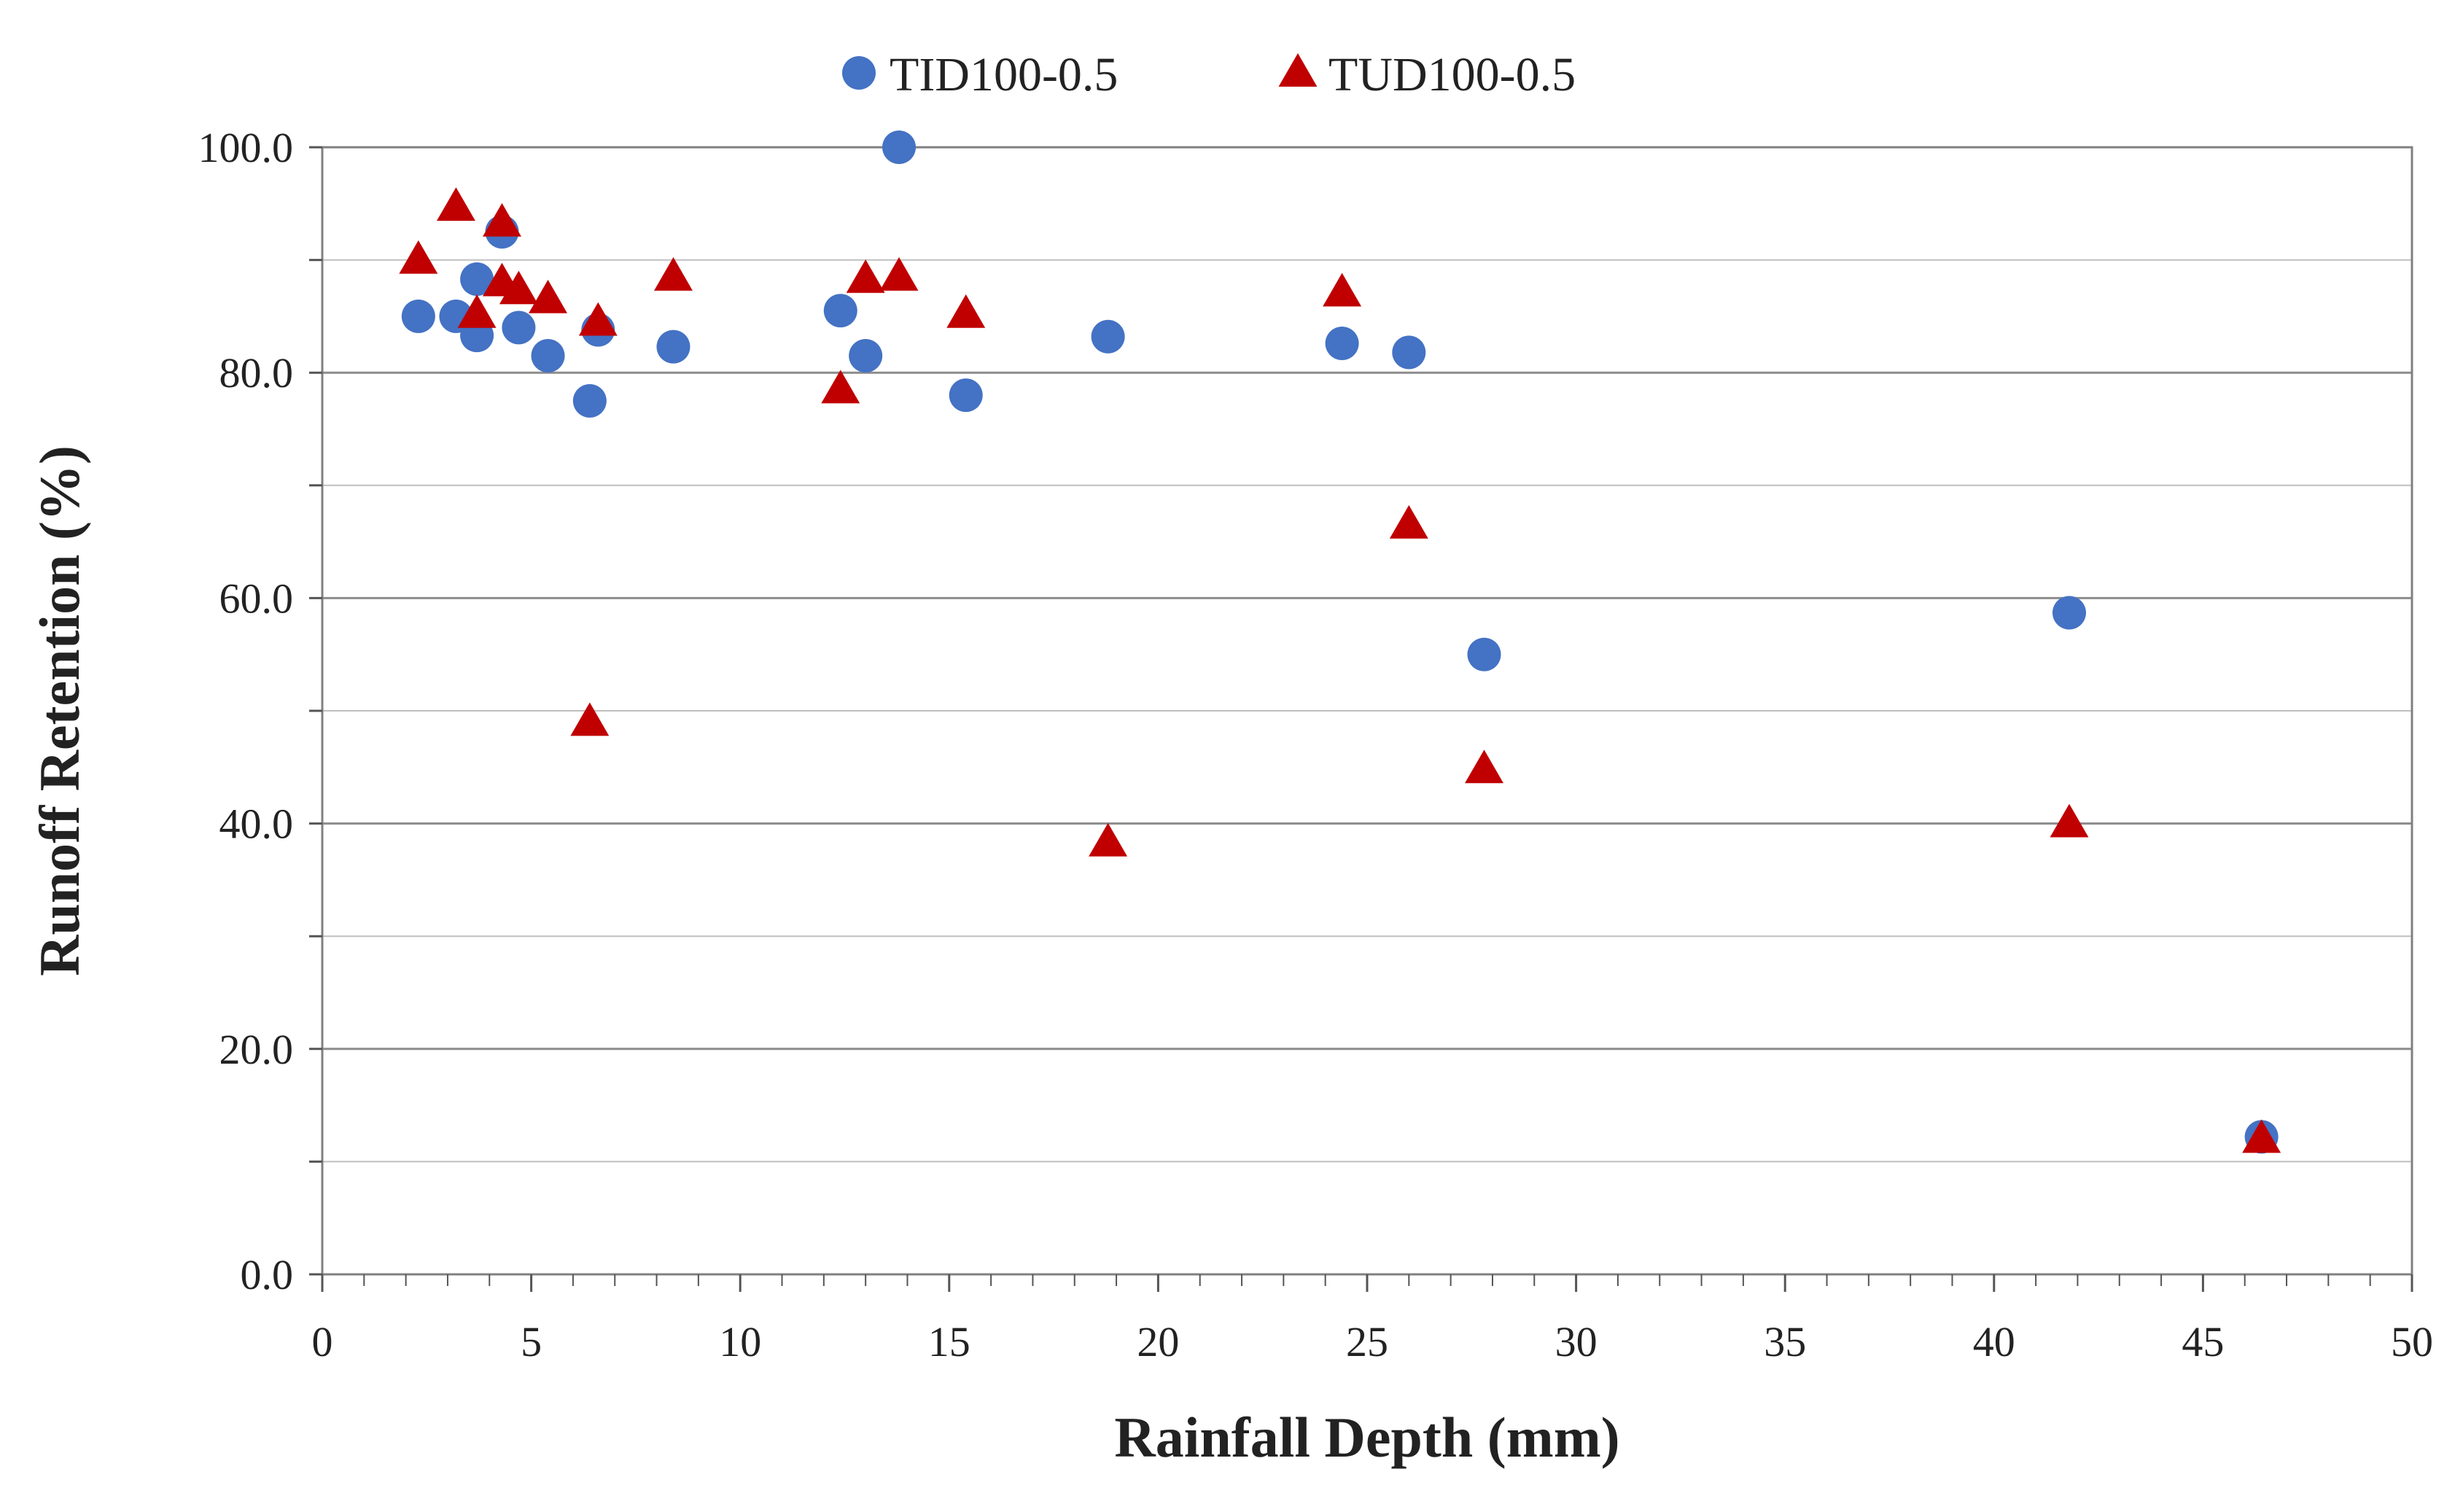 The width and height of the screenshot is (2463, 1512). Describe the element at coordinates (322, 1341) in the screenshot. I see `x-tick-label: 0` at that location.